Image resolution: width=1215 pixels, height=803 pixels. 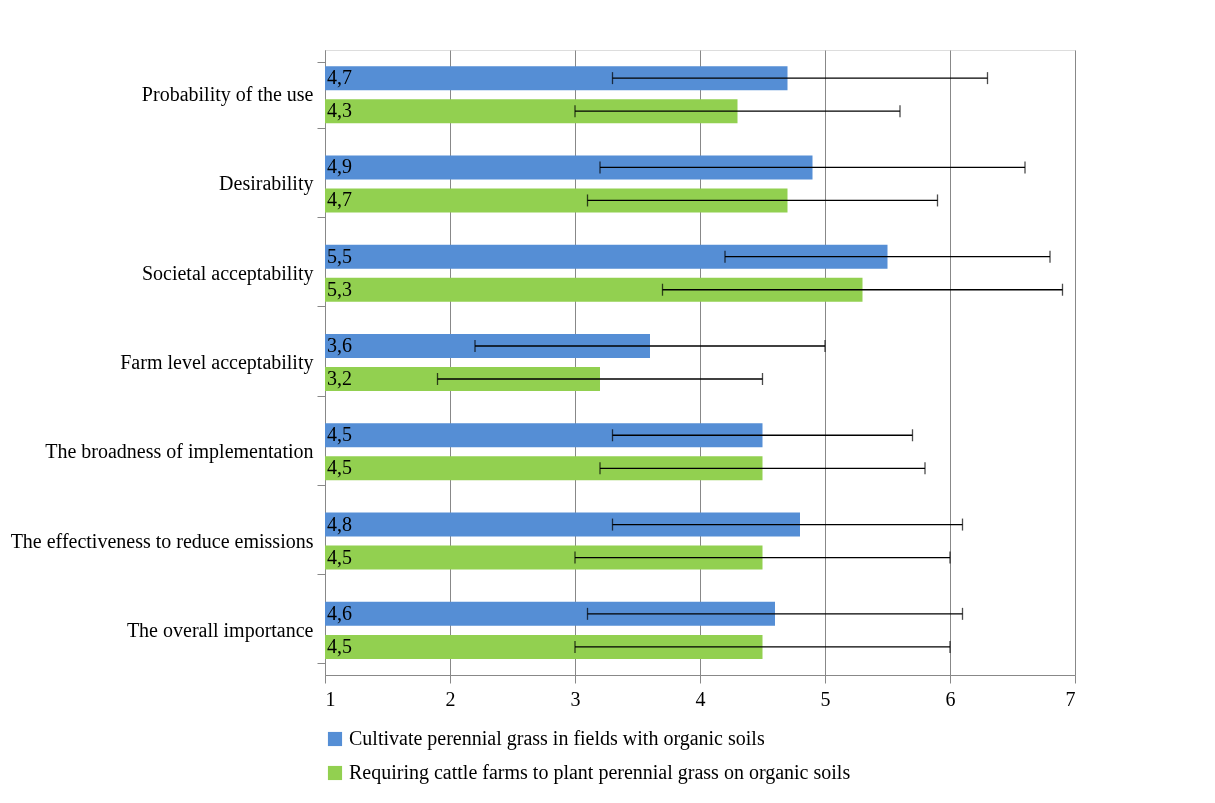 What do you see at coordinates (700, 698) in the screenshot?
I see `x-tick-label: 4` at bounding box center [700, 698].